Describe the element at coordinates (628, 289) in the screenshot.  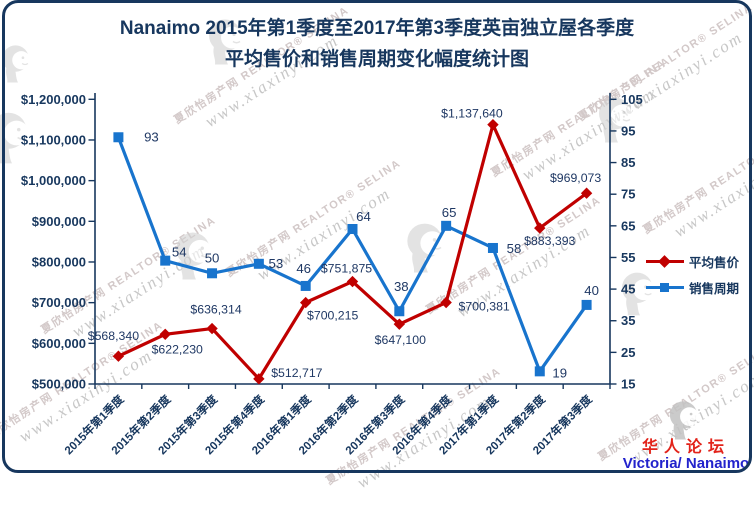
I see `right-tick-label: 45` at that location.